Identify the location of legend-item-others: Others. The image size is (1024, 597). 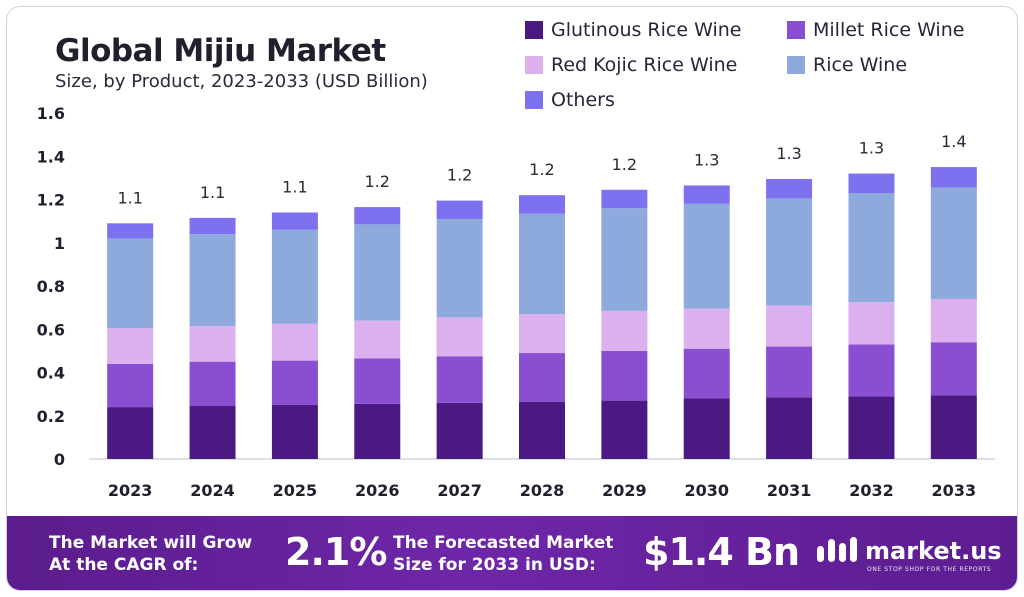
(570, 100).